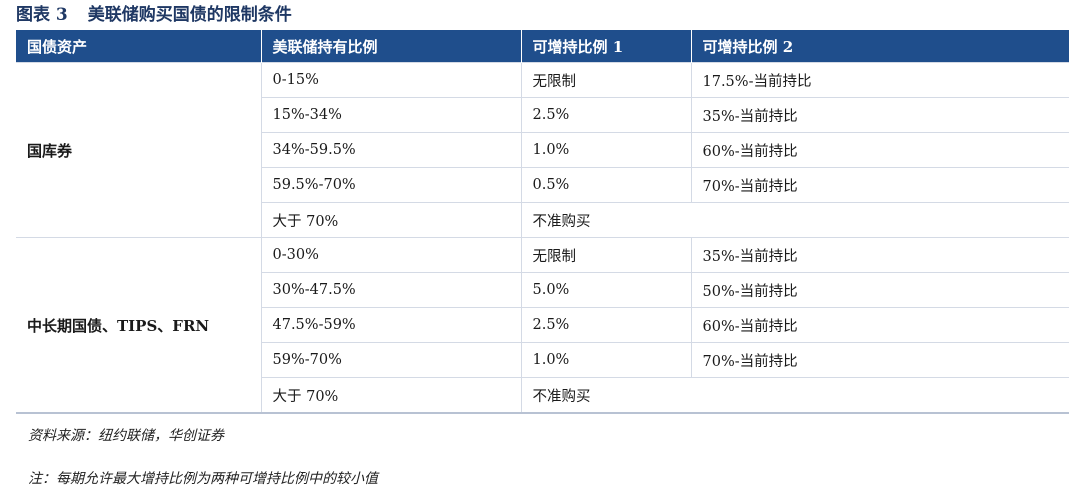  I want to click on table-row: 59.5%-70% 0.5% 70%-当前持比, so click(542, 185).